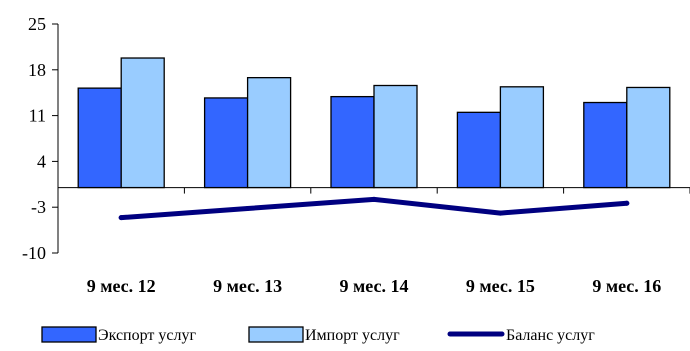 This screenshot has width=690, height=351. What do you see at coordinates (37, 116) in the screenshot?
I see `y-tick-label: 11` at bounding box center [37, 116].